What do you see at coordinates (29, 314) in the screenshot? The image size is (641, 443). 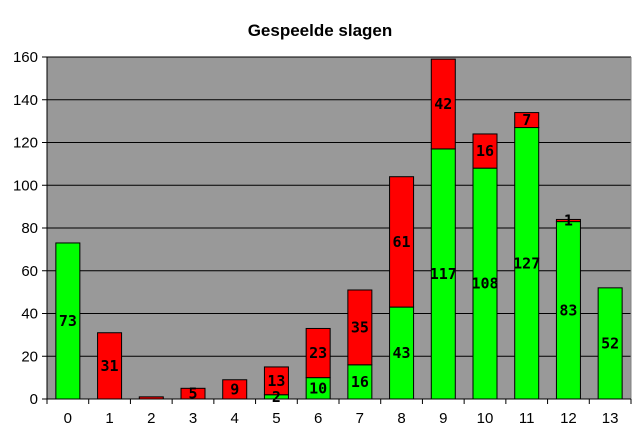 I see `y-tick-label: 40` at bounding box center [29, 314].